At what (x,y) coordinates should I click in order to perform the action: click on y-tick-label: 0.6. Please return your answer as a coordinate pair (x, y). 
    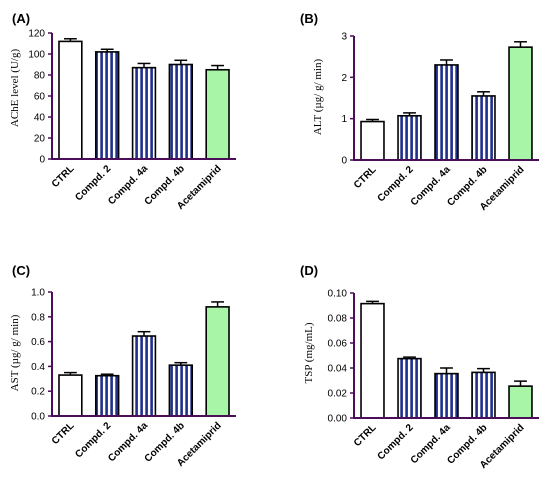
    Looking at the image, I should click on (38, 342).